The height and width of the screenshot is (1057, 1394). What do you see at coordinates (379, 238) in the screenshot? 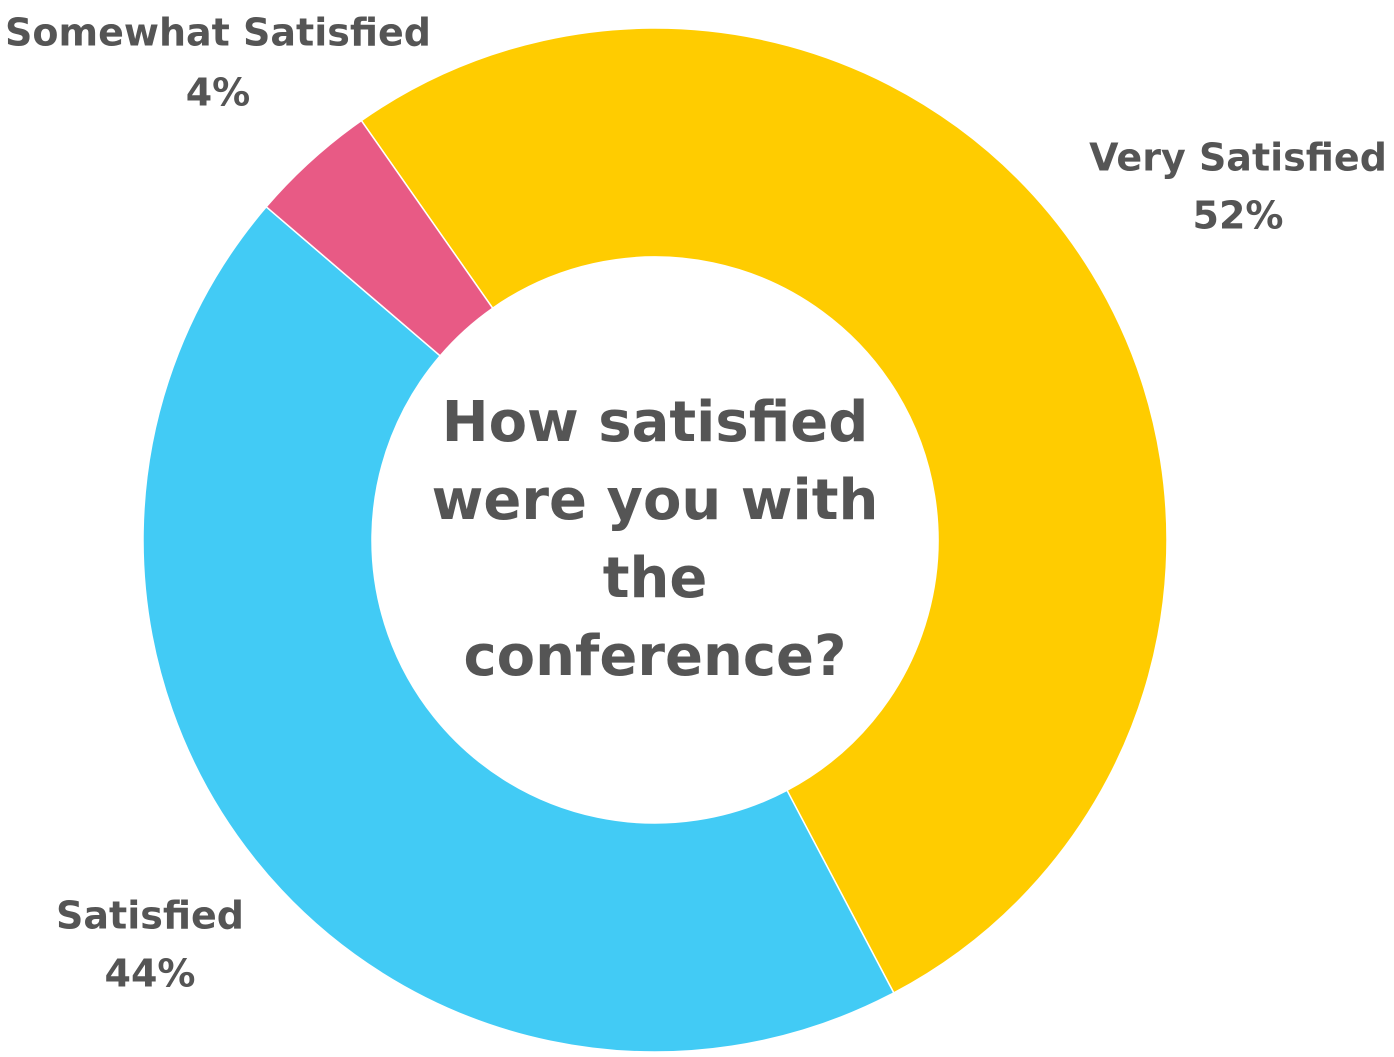
I see `donut-segment` at bounding box center [379, 238].